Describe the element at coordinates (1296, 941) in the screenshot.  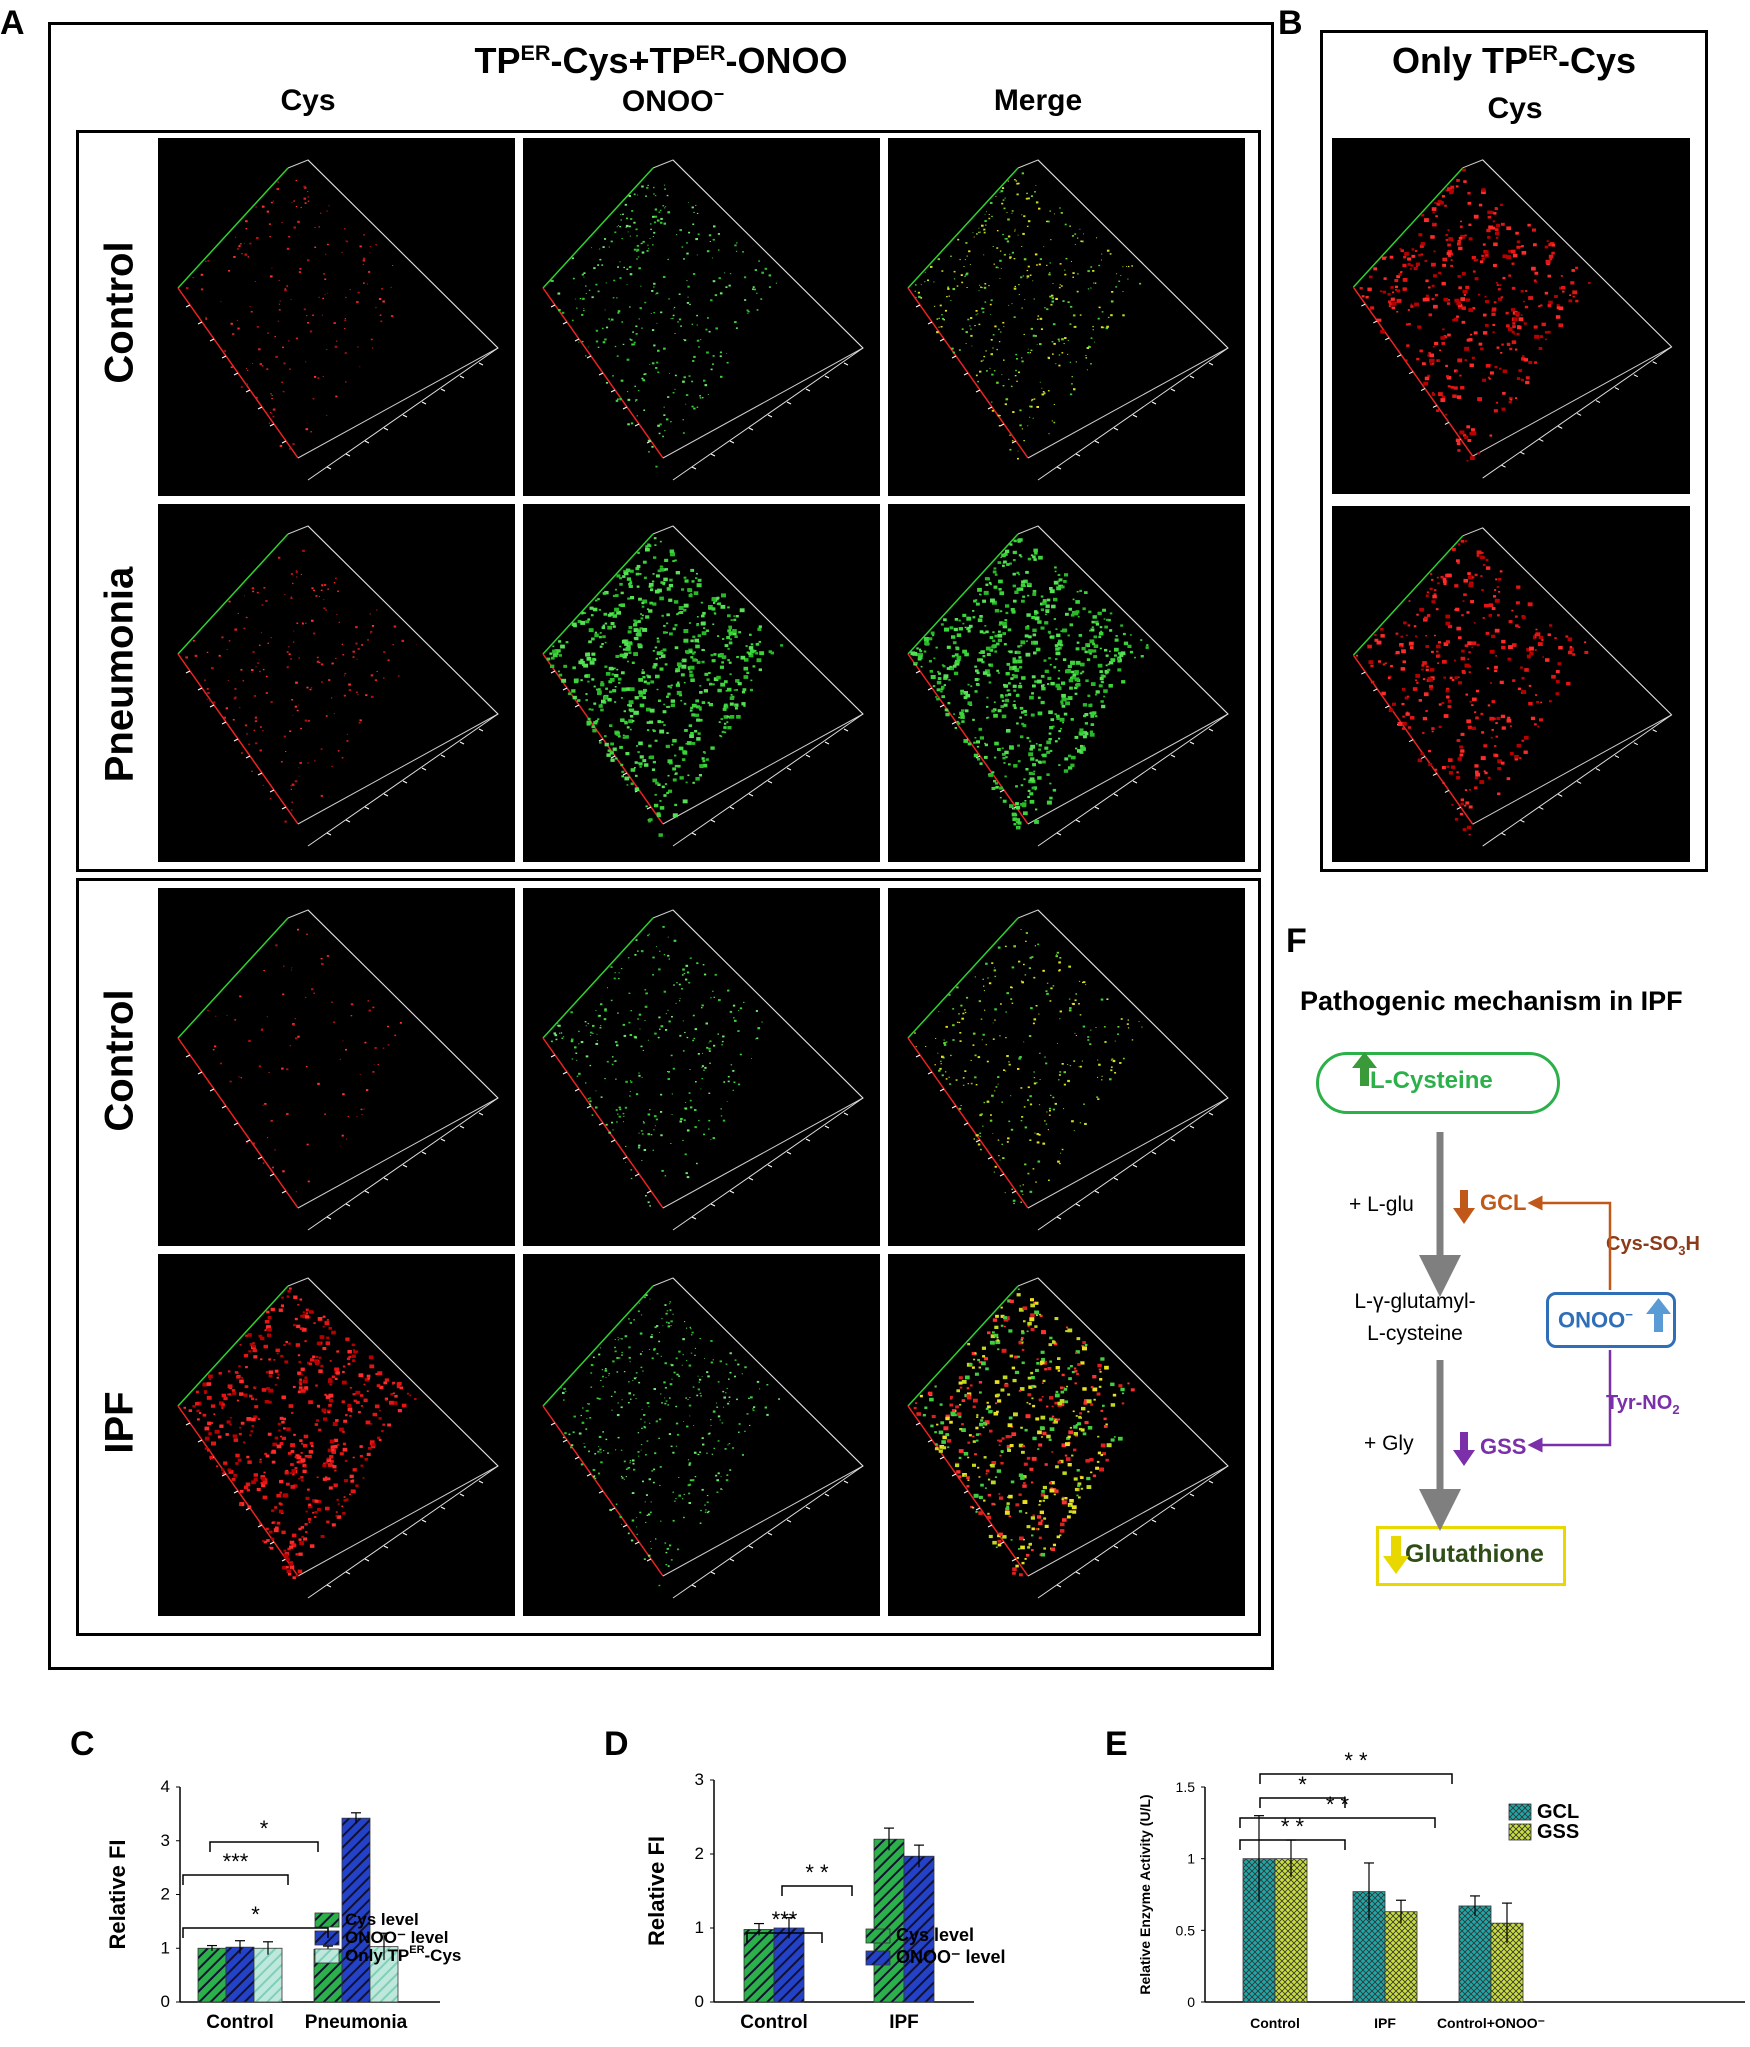
I see `panel-f-letter: F` at that location.